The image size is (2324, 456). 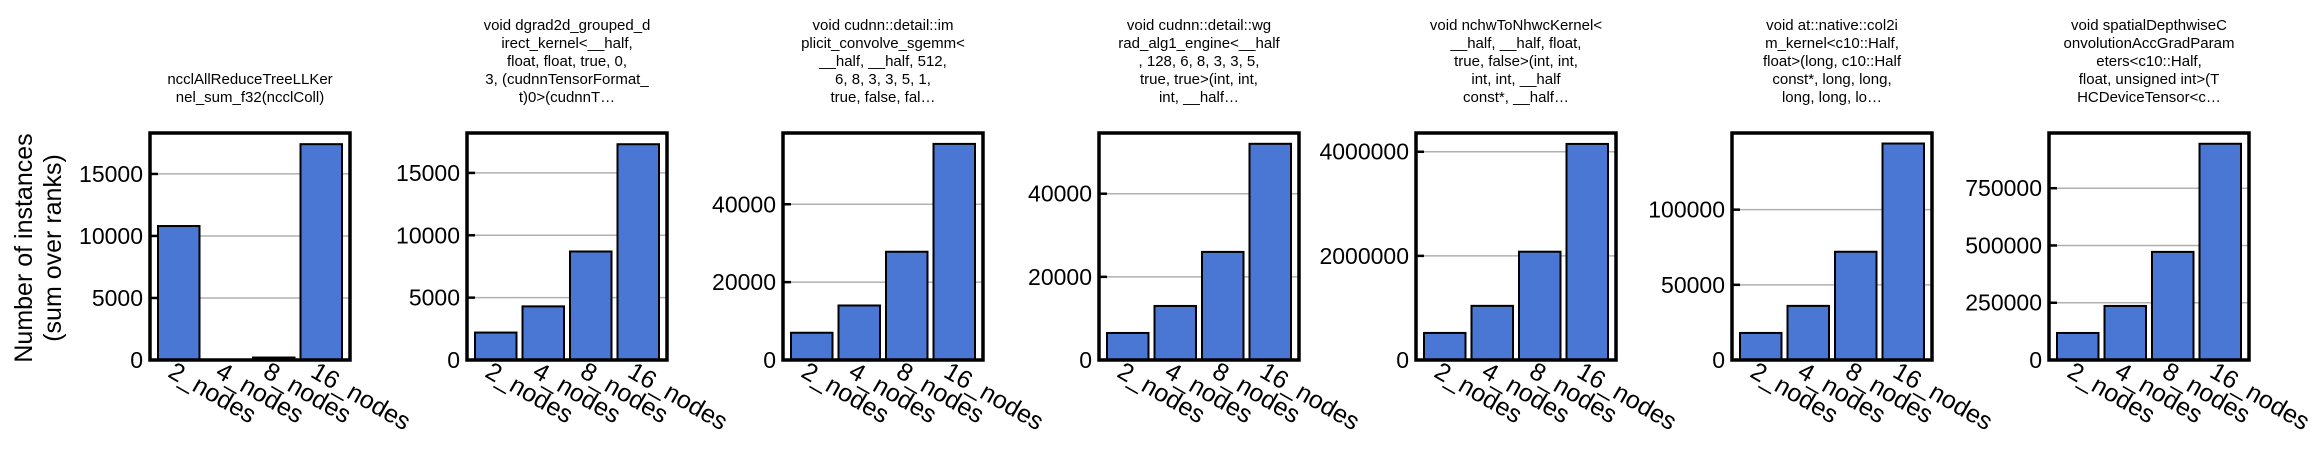 I want to click on chart-title-line: void cudnn::detail::wg, so click(x=1199, y=25).